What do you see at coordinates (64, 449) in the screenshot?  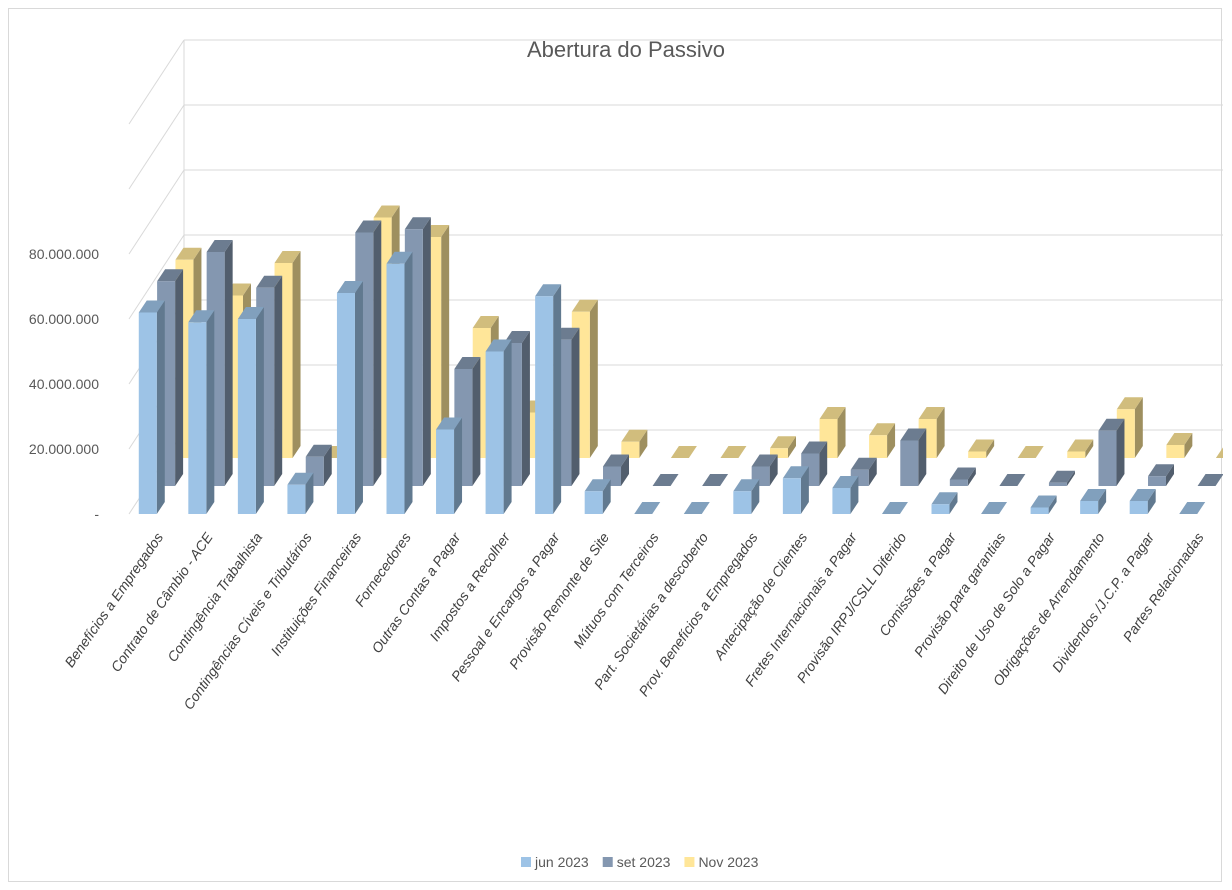 I see `y-tick-label: 20.000.000` at bounding box center [64, 449].